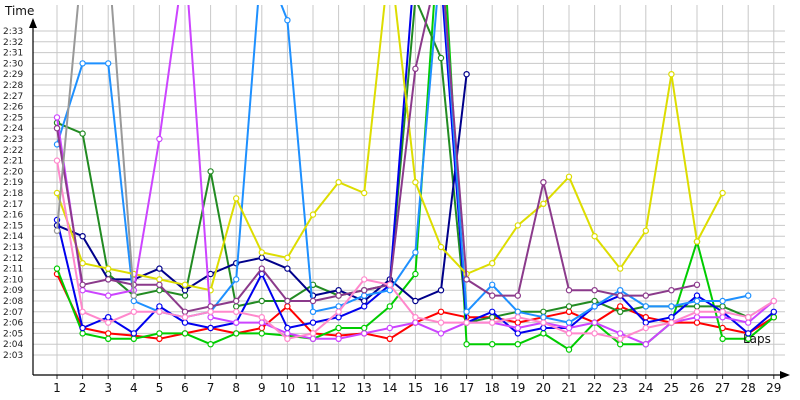  Describe the element at coordinates (13, 216) in the screenshot. I see `y-tick-label: 2:16` at that location.